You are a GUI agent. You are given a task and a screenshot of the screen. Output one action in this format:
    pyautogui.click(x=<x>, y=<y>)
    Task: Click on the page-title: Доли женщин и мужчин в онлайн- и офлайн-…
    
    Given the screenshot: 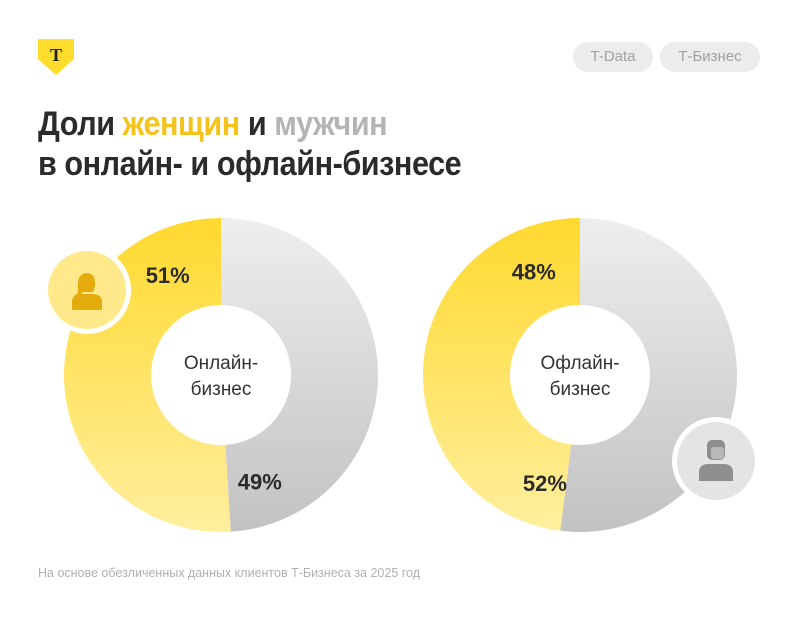 What is the action you would take?
    pyautogui.click(x=250, y=144)
    